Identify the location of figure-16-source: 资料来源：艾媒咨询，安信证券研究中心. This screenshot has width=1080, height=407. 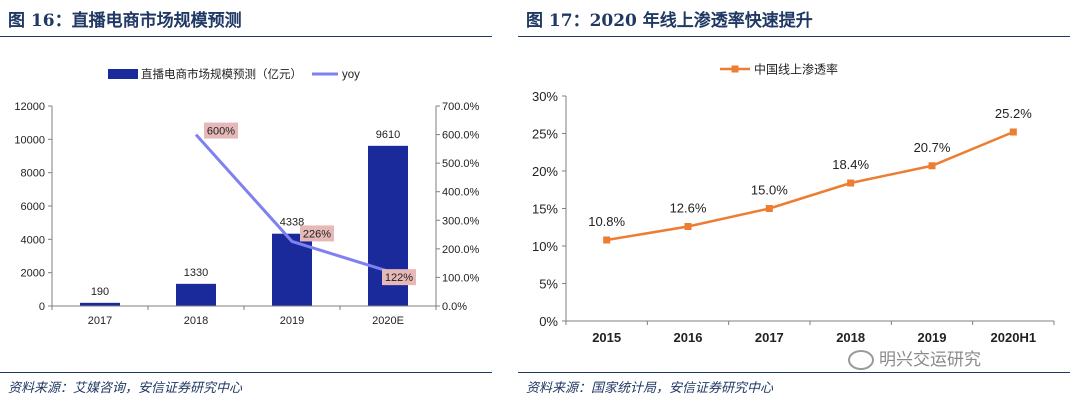
(125, 388).